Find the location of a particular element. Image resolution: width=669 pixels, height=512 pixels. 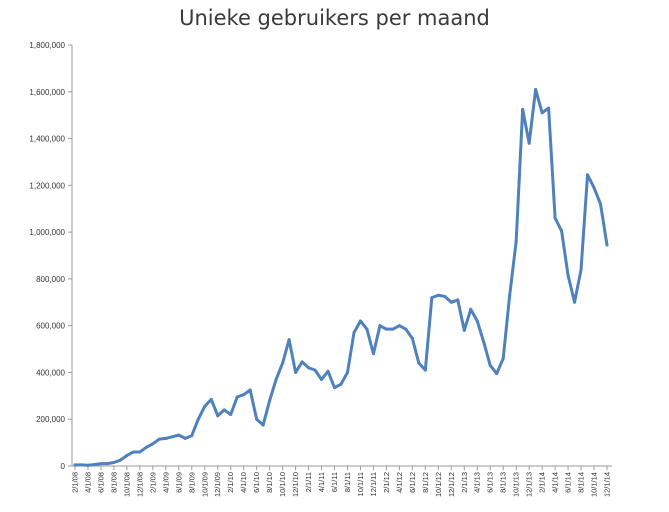

x-tick-label: 8/1/11 is located at coordinates (347, 482).